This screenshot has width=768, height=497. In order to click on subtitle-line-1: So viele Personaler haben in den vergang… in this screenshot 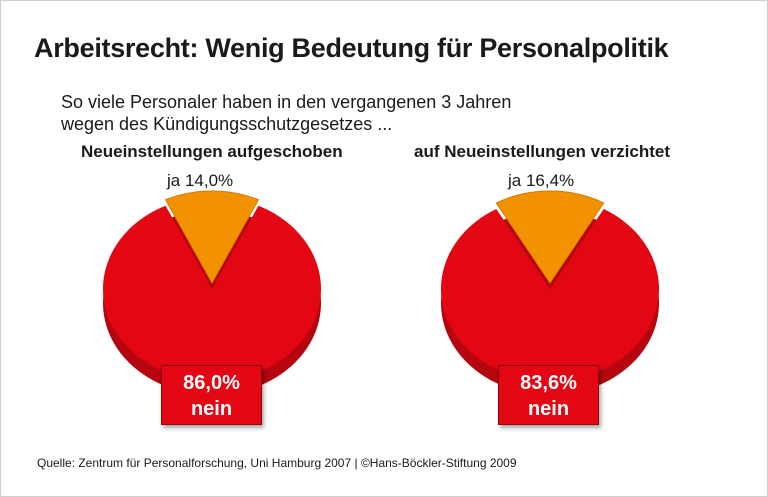, I will do `click(286, 102)`.